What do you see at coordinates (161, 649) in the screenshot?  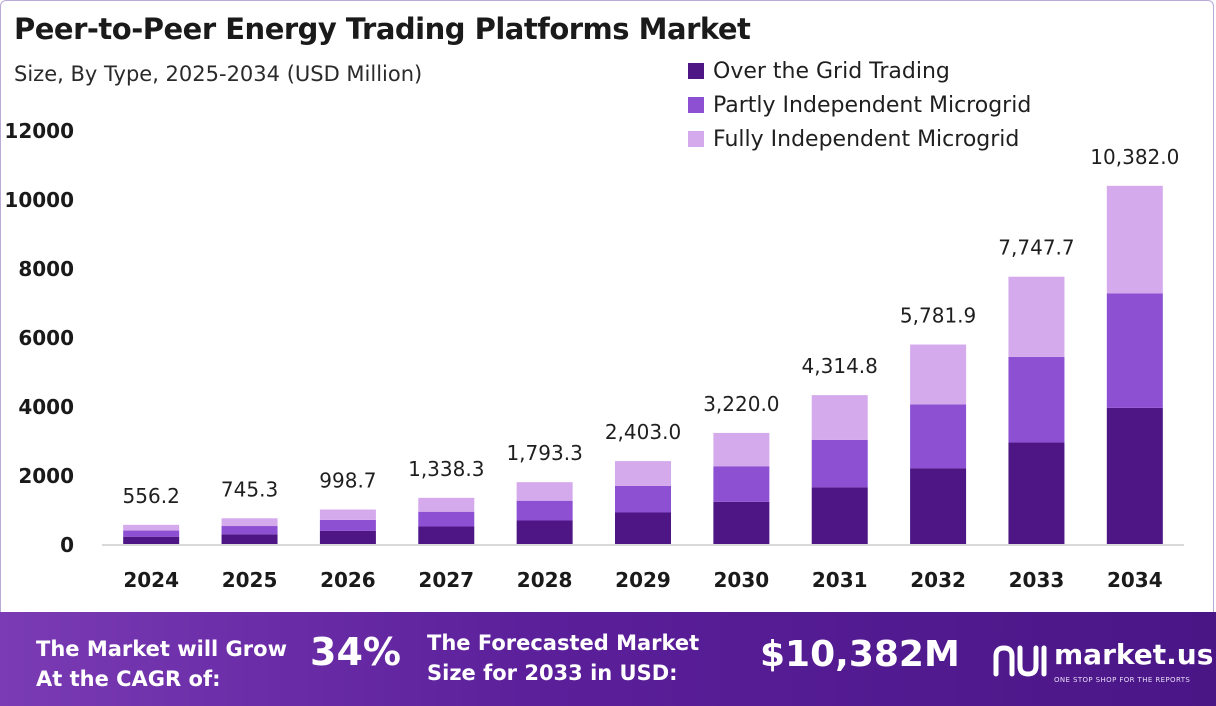 I see `cagr-caption-line1: The Market will Grow` at bounding box center [161, 649].